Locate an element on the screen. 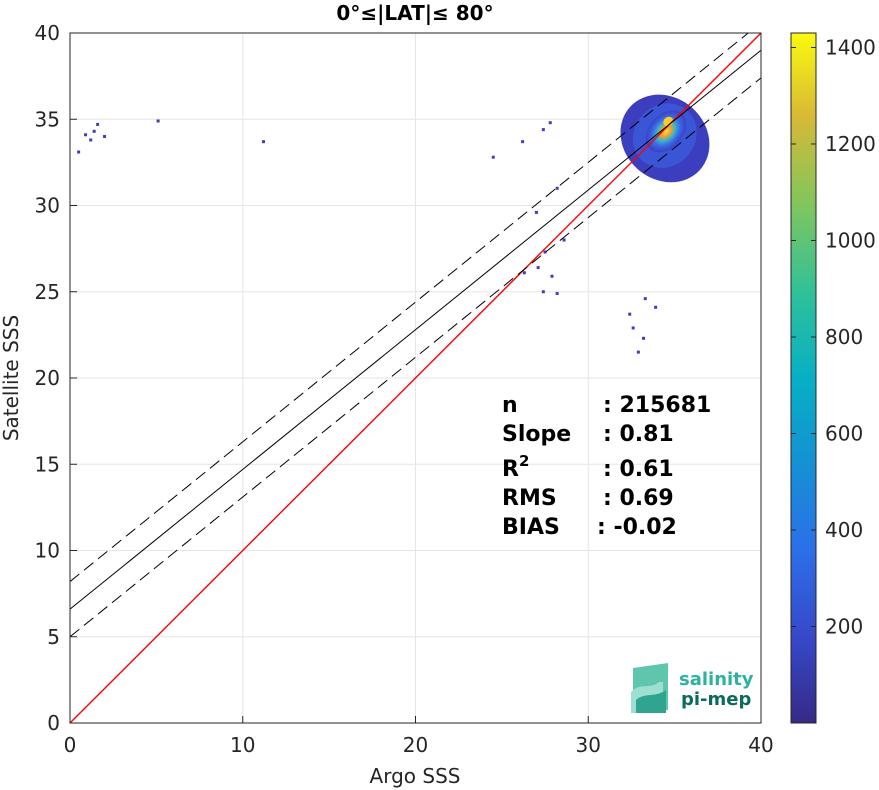  x-axis-label: Argo SSS is located at coordinates (415, 776).